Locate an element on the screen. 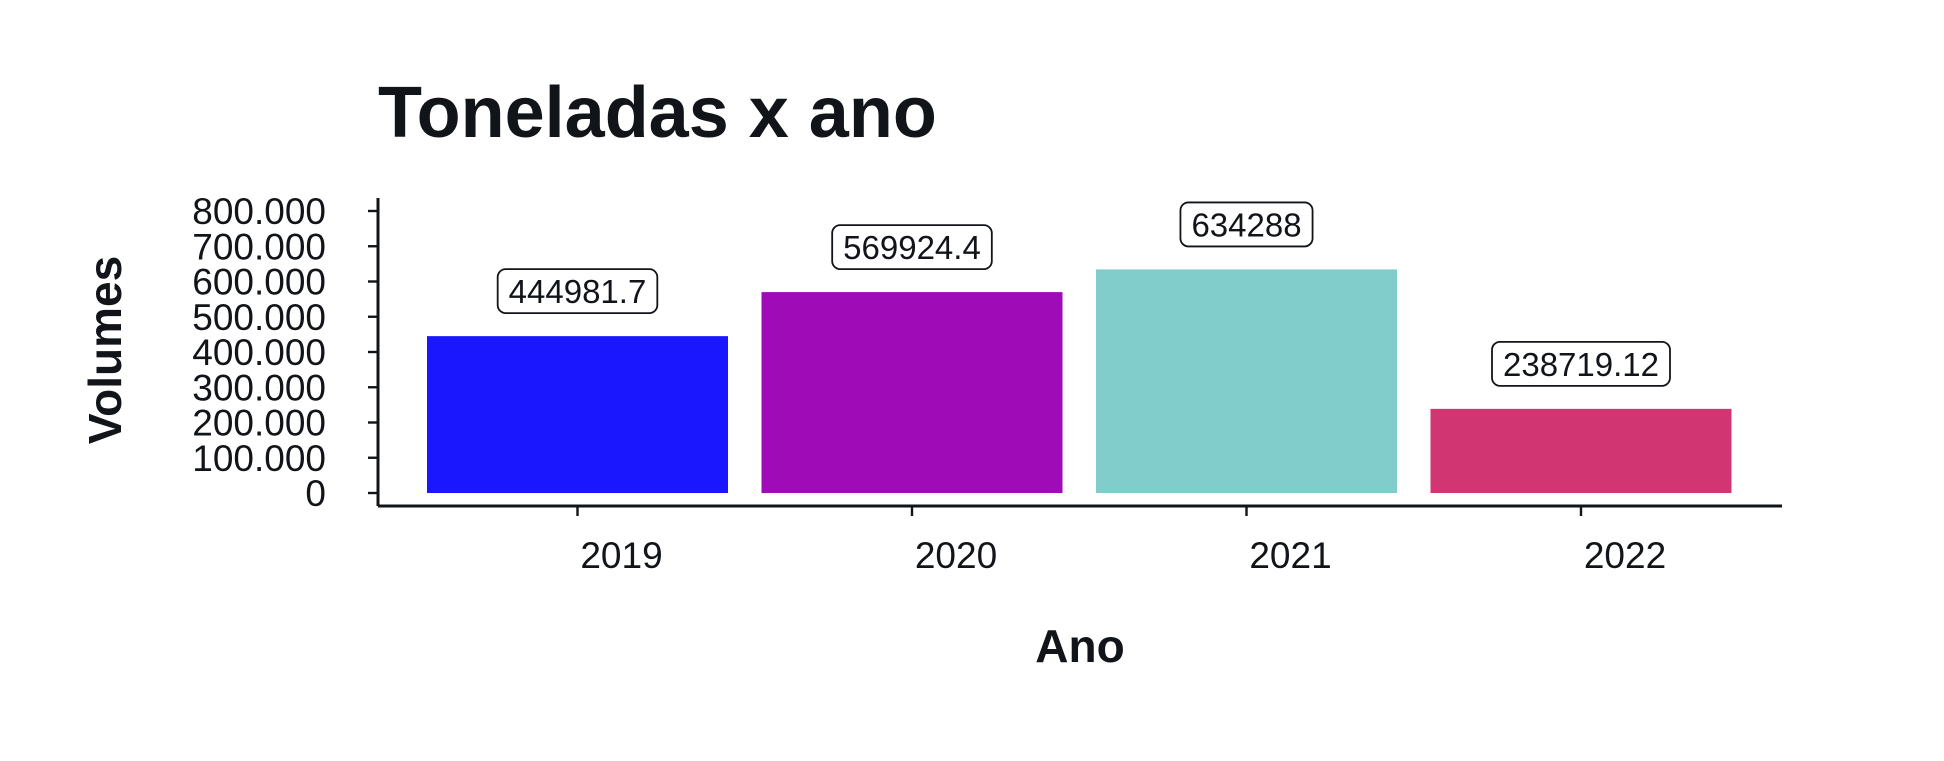  y-tick-label: 100.000 is located at coordinates (259, 458).